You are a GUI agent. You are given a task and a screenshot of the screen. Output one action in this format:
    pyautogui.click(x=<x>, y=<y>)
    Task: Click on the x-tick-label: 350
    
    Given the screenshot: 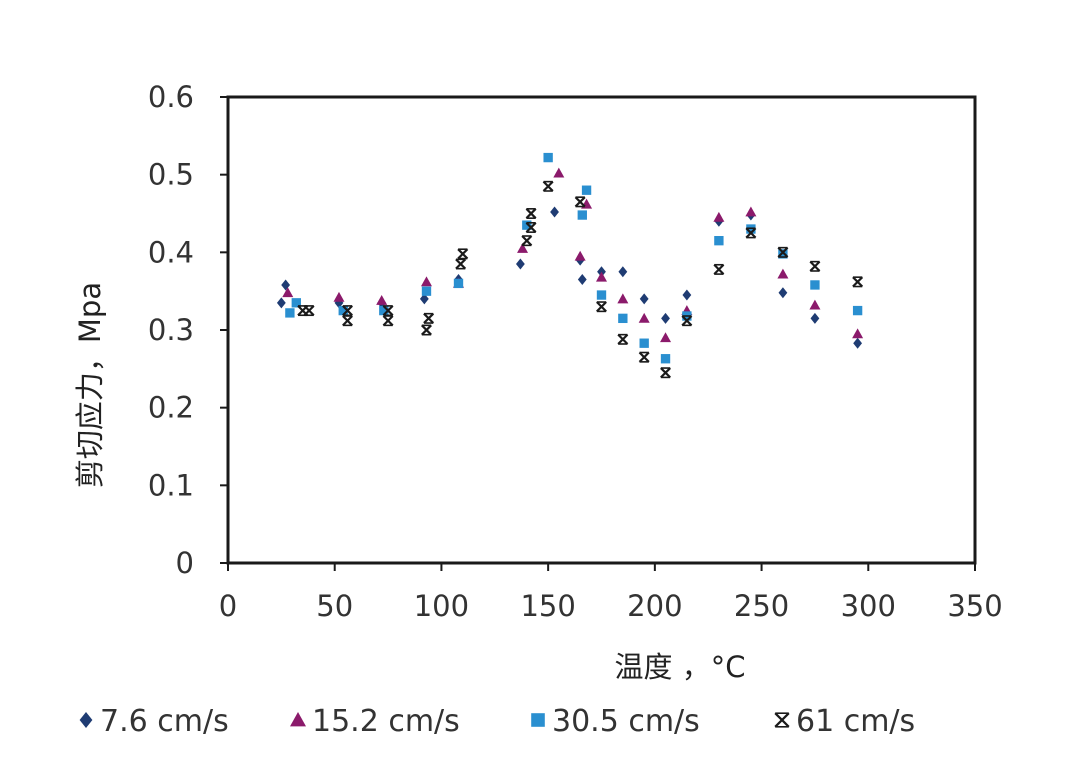 What is the action you would take?
    pyautogui.click(x=974, y=606)
    